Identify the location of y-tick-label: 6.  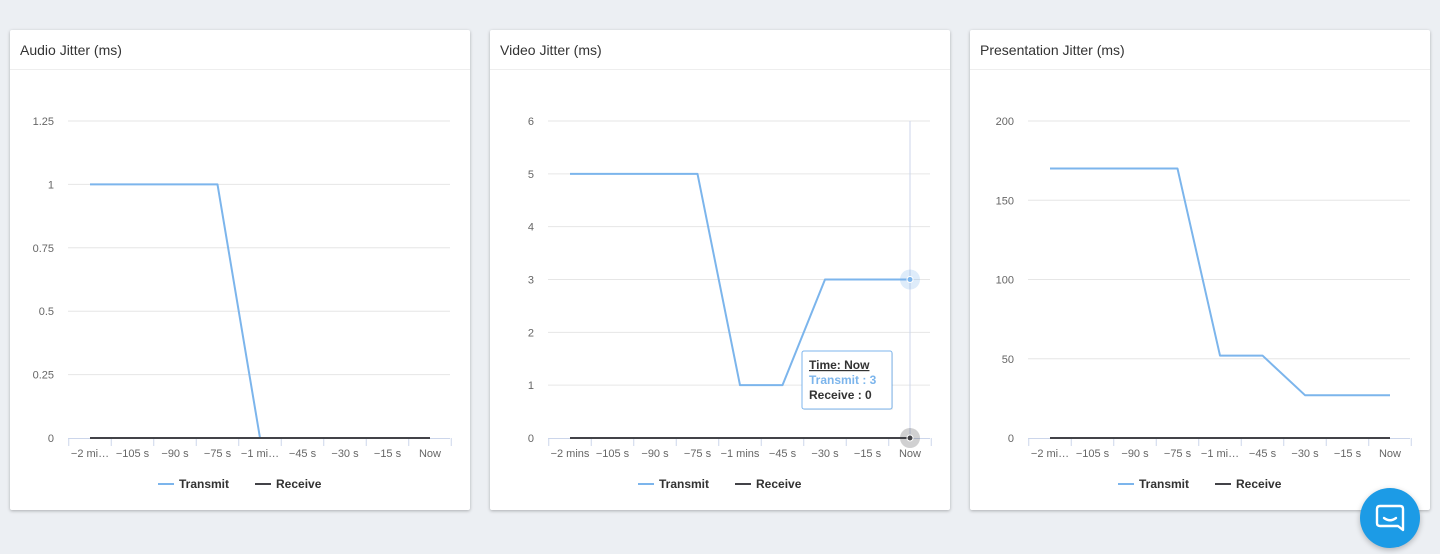
(531, 122).